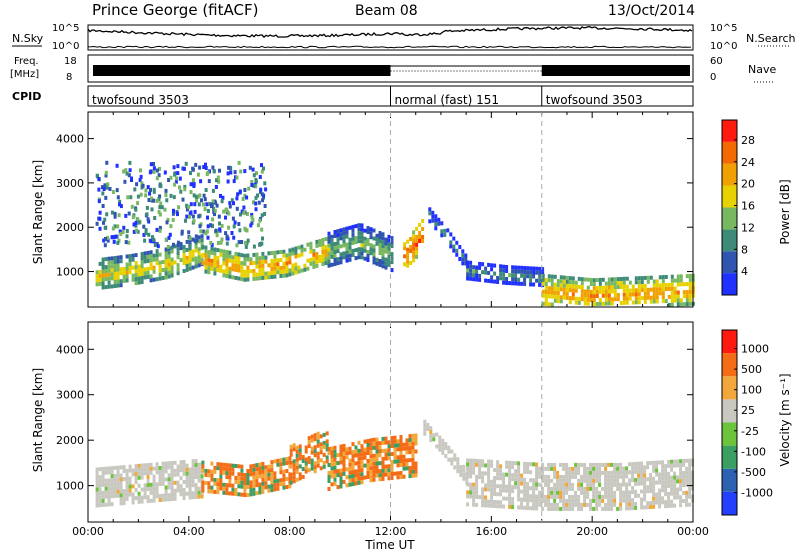 The width and height of the screenshot is (800, 558). What do you see at coordinates (447, 100) in the screenshot?
I see `cpid-segment-label: normal (fast) 151` at bounding box center [447, 100].